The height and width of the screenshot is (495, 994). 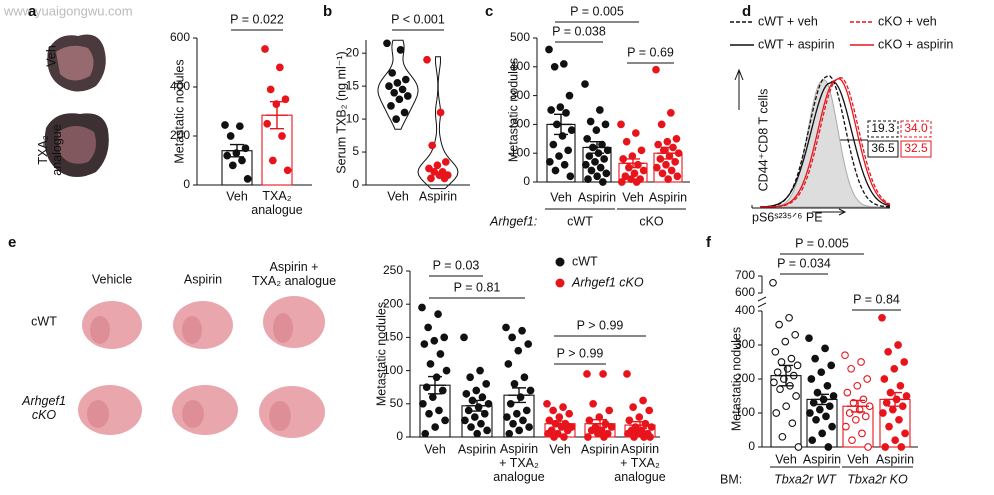 I want to click on flow-histogram, so click(x=825, y=141).